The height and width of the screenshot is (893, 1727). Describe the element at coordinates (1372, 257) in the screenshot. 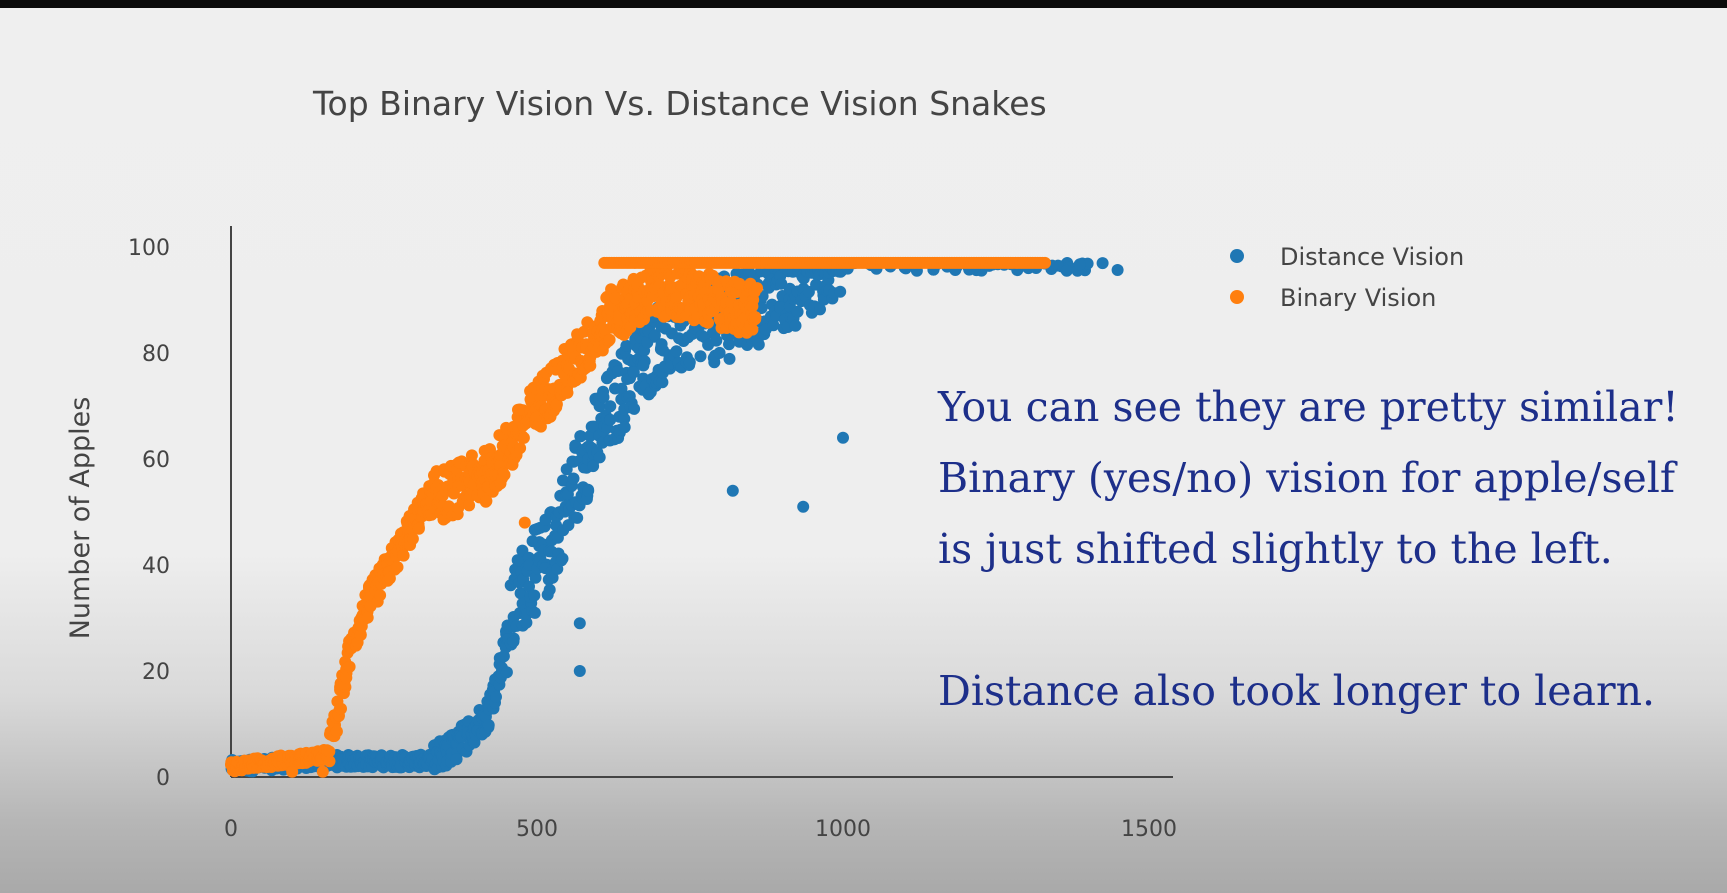

I see `legend-label-distance-vision: Distance Vision` at that location.